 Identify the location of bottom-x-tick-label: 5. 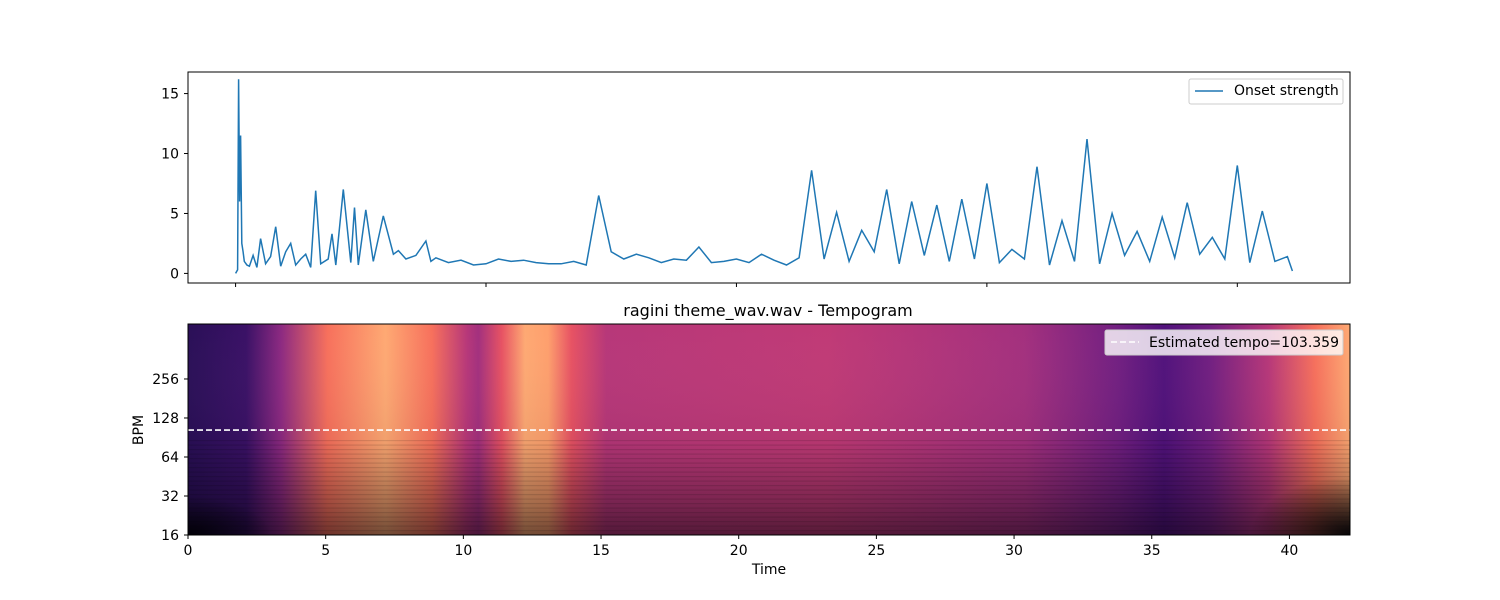
(325, 551).